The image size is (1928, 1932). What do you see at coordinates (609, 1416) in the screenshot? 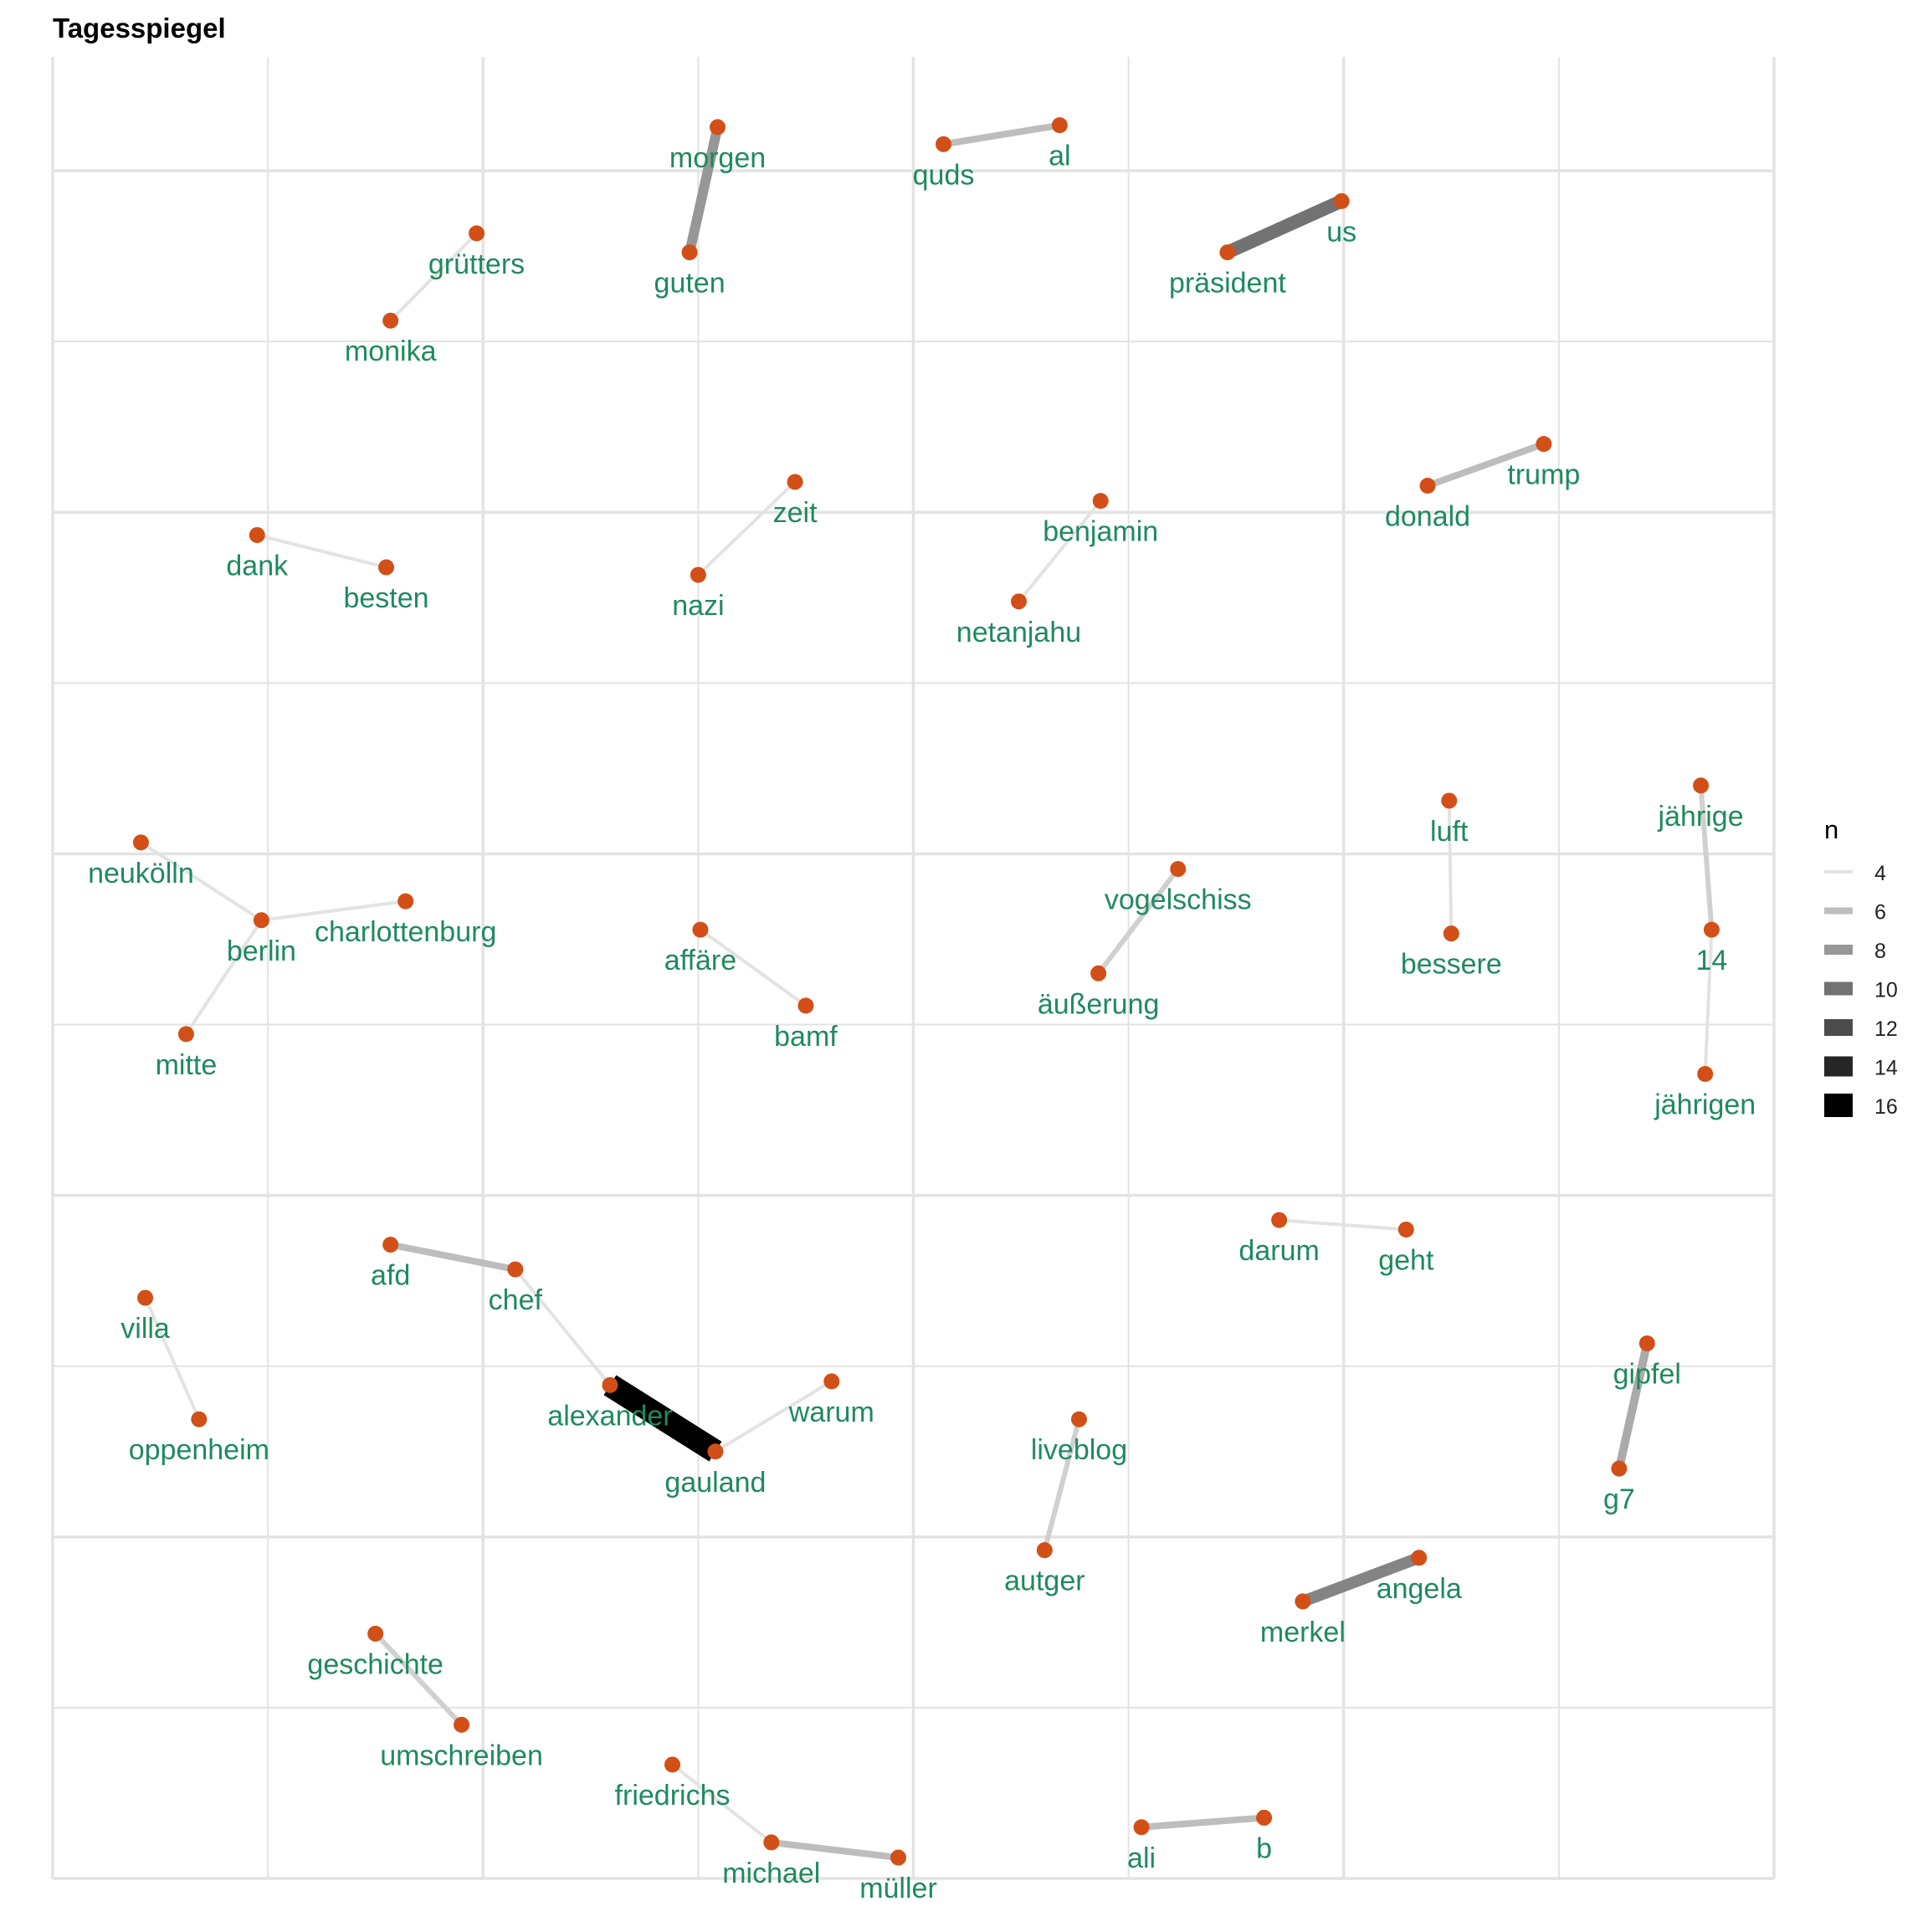
I see `node-label: alexander` at bounding box center [609, 1416].